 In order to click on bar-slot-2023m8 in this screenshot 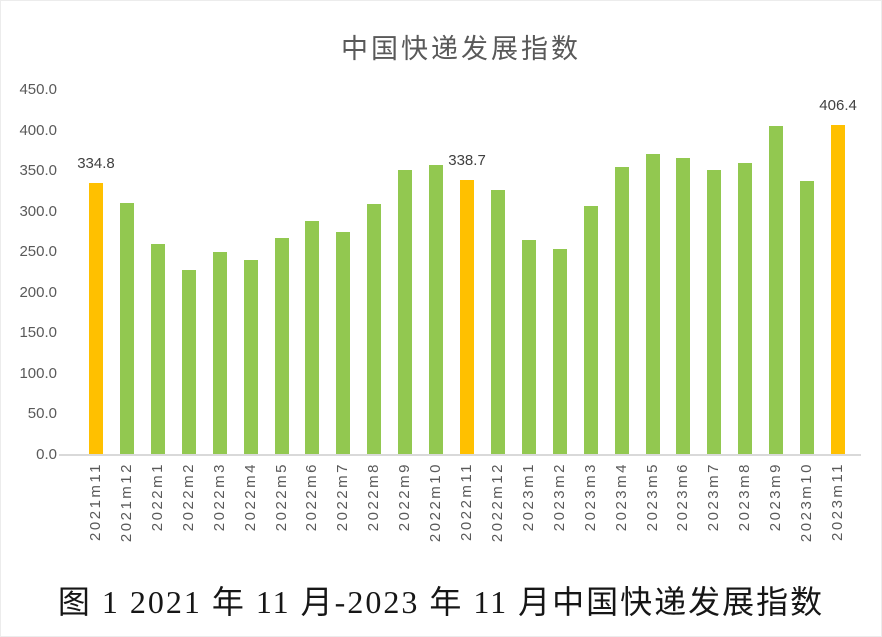, I will do `click(745, 272)`.